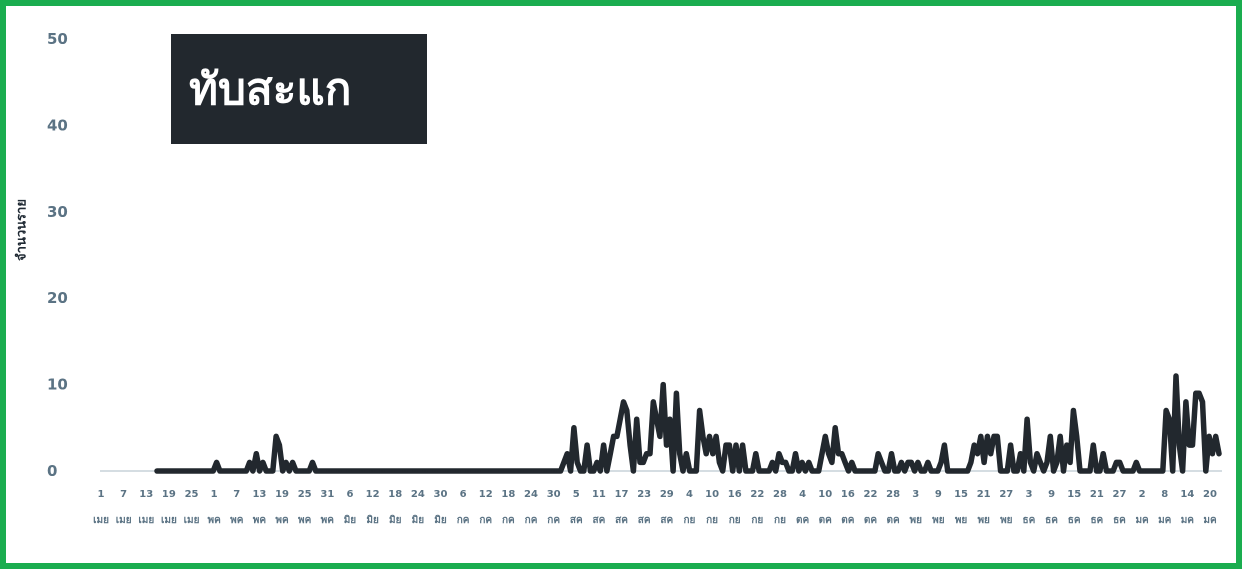 This screenshot has height=569, width=1242. What do you see at coordinates (214, 494) in the screenshot?
I see `x-tick-day-label: 1` at bounding box center [214, 494].